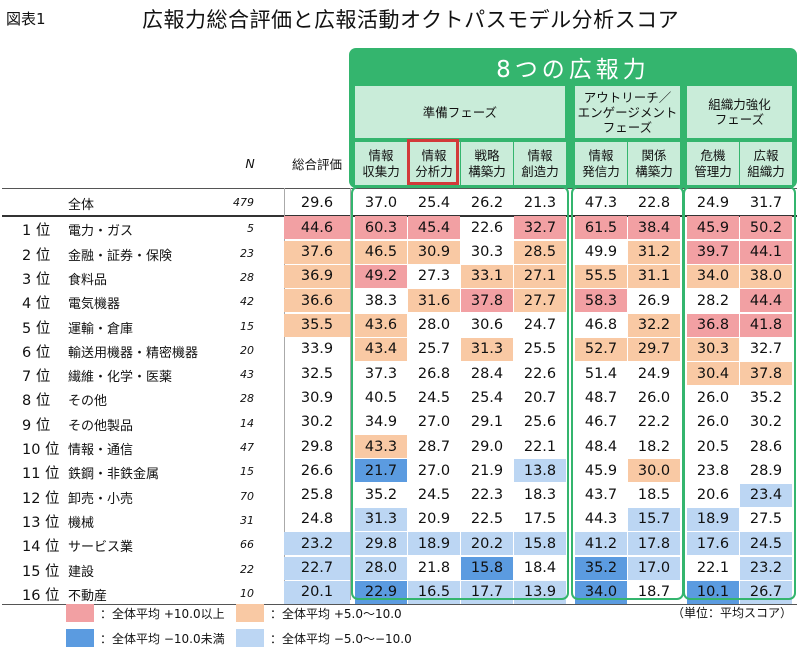 The image size is (800, 654). I want to click on score-cell: 49.9, so click(601, 252).